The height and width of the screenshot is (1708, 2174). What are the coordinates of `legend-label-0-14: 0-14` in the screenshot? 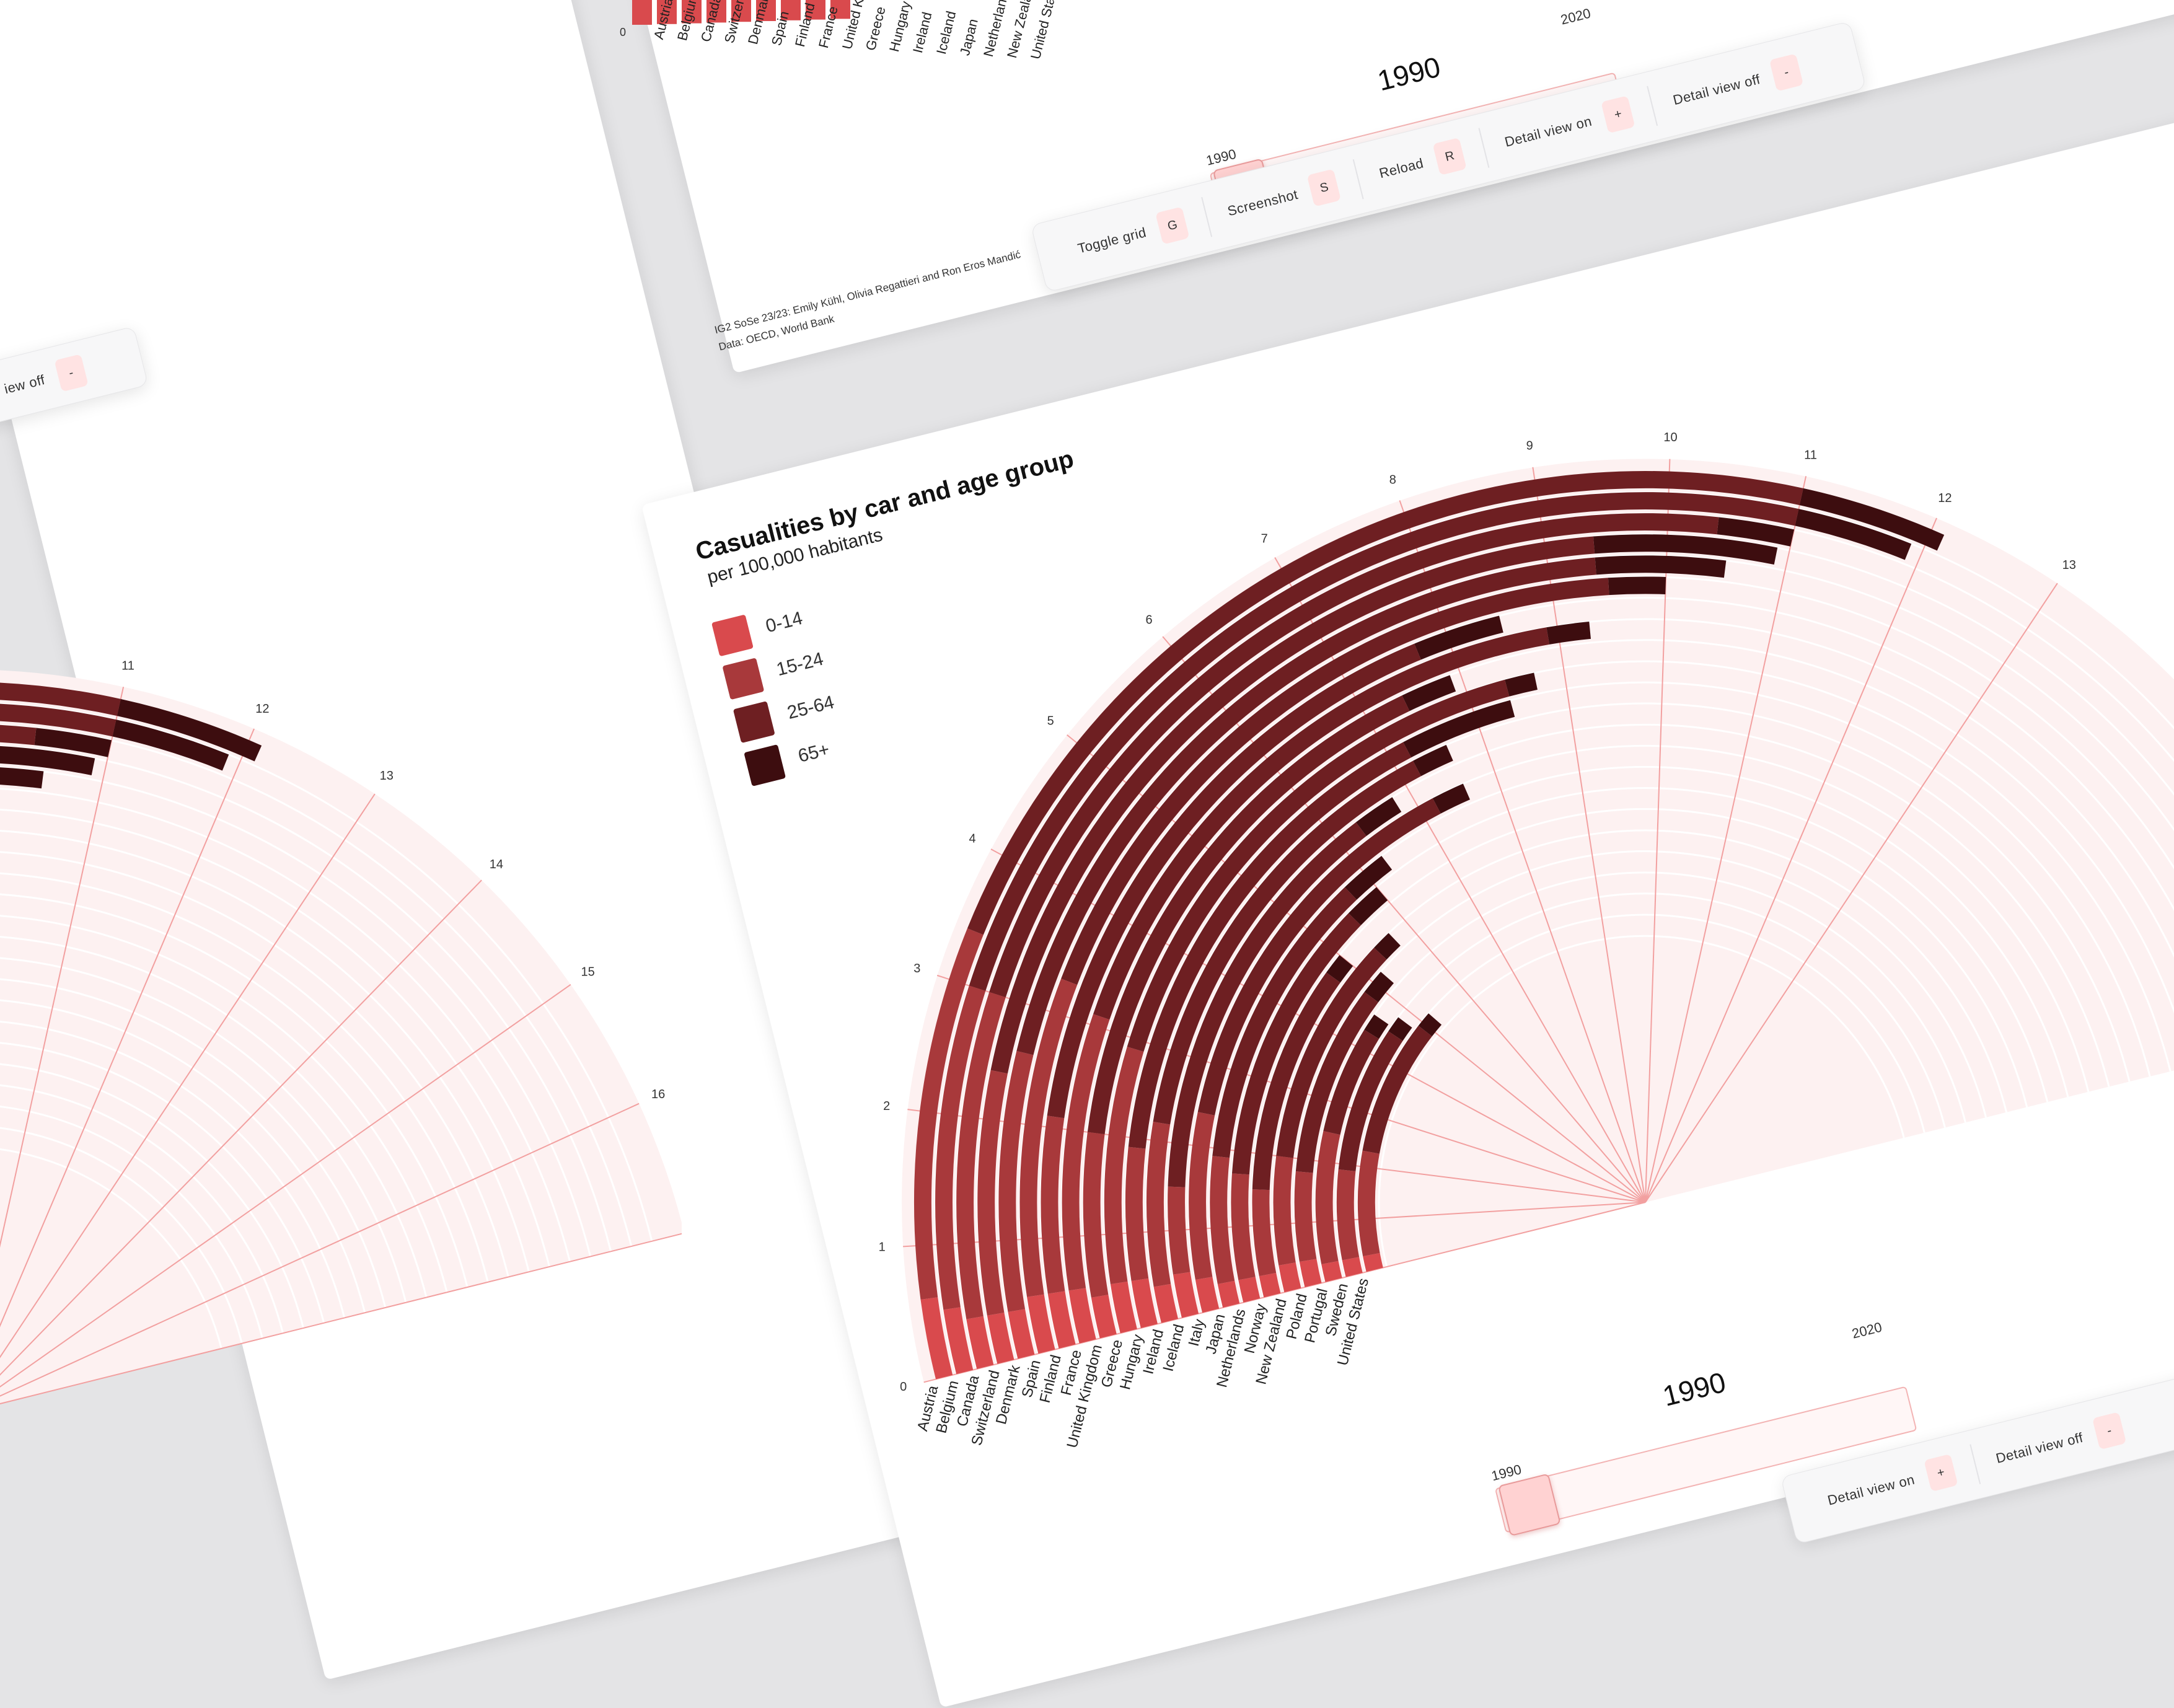 It's located at (785, 622).